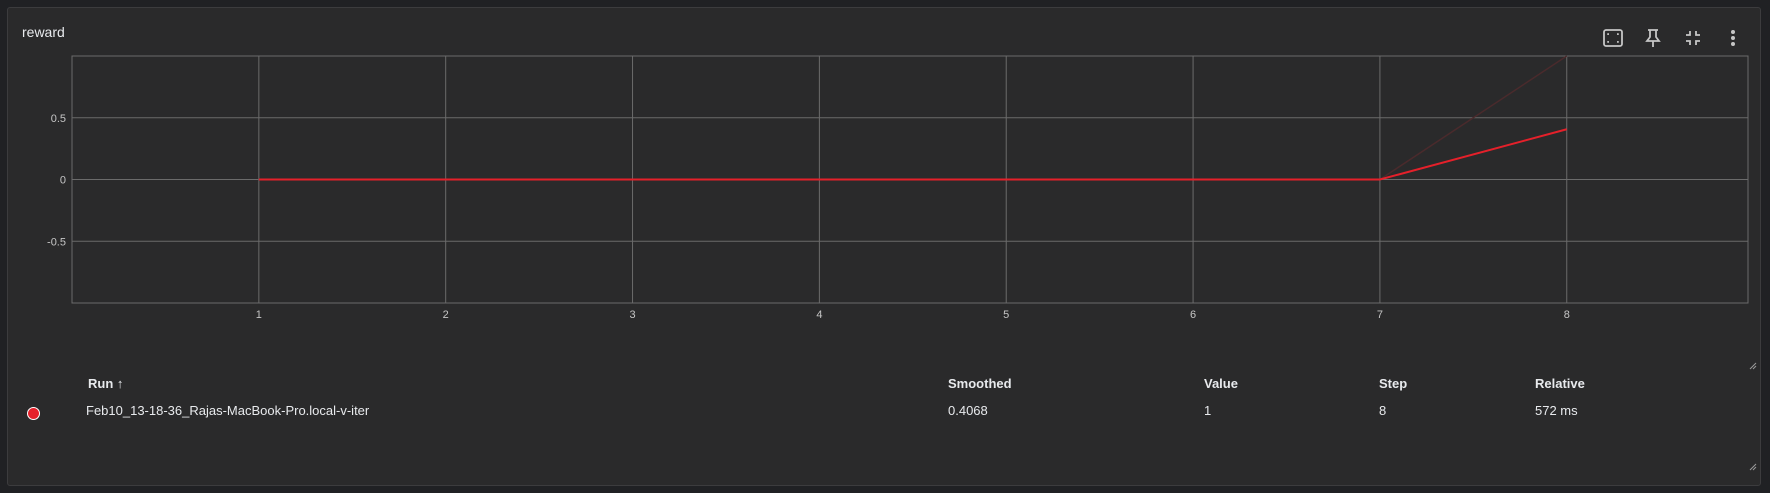 The width and height of the screenshot is (1770, 493). I want to click on more-vert-icon, so click(1733, 38).